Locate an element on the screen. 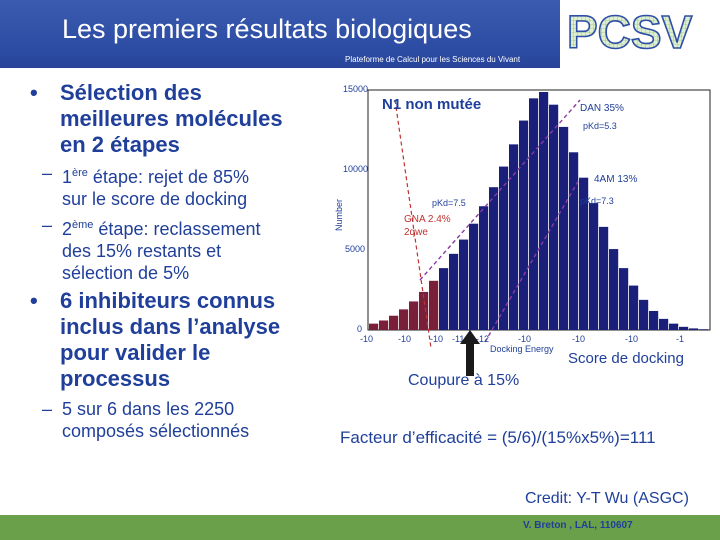  bullet-line: Sélection des is located at coordinates (131, 92).